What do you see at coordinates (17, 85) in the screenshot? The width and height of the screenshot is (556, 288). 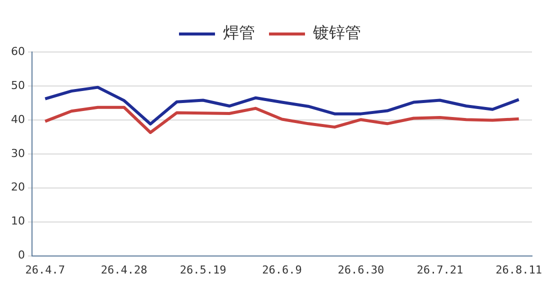 I see `y-tick-label: 50` at bounding box center [17, 85].